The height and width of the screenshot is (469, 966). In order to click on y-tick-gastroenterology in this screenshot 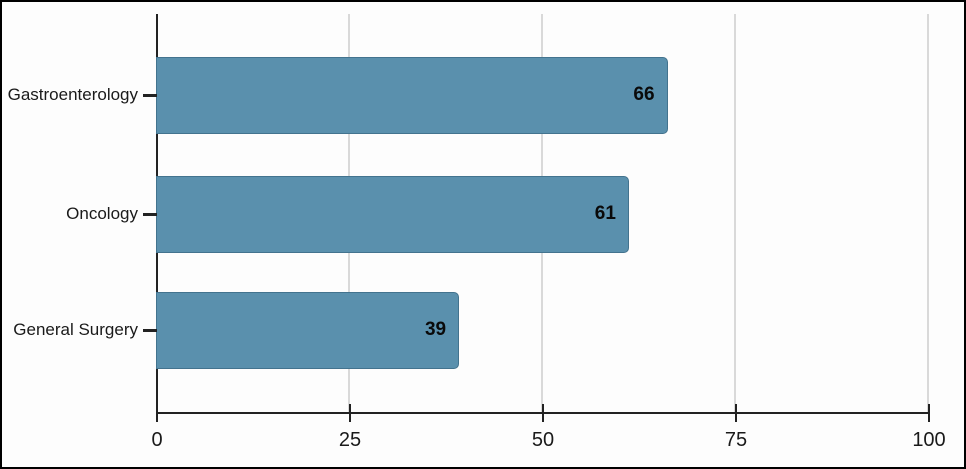, I will do `click(150, 95)`.